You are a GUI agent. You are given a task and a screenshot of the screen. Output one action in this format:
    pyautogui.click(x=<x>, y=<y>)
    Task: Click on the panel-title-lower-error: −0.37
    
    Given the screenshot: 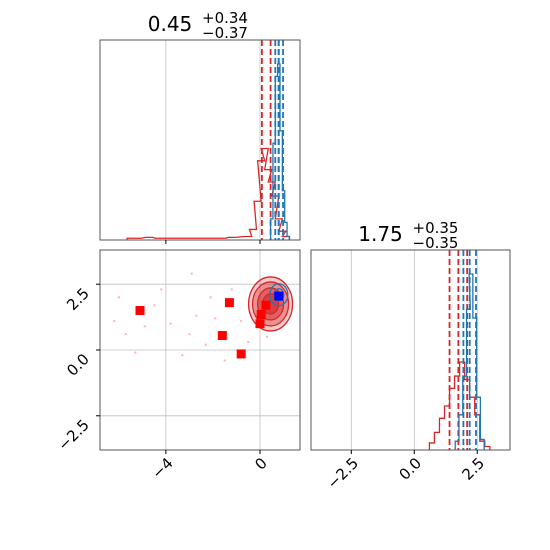 What is the action you would take?
    pyautogui.click(x=225, y=33)
    